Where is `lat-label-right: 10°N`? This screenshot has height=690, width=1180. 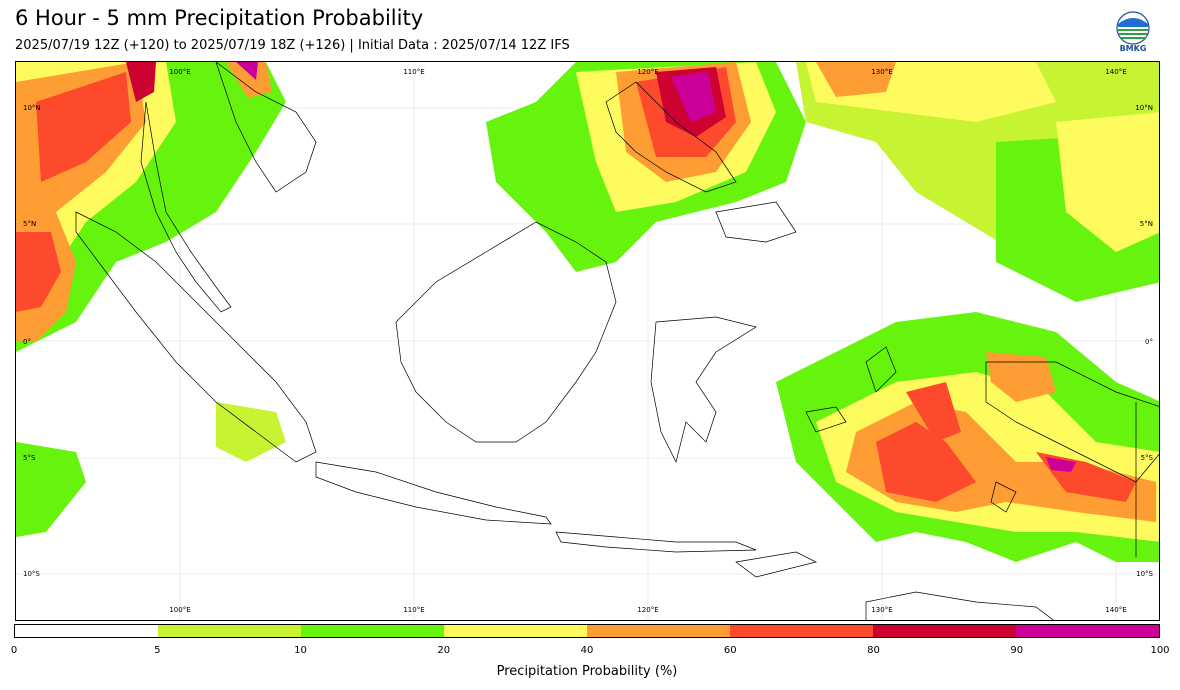 lat-label-right: 10°N is located at coordinates (1144, 108).